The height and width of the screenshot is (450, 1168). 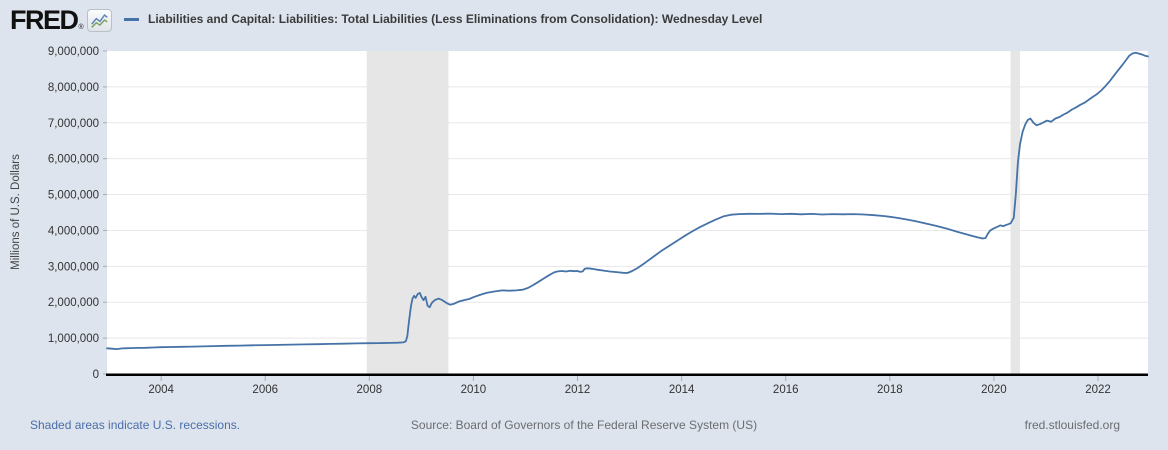 I want to click on registered-mark-icon: ®, so click(x=81, y=27).